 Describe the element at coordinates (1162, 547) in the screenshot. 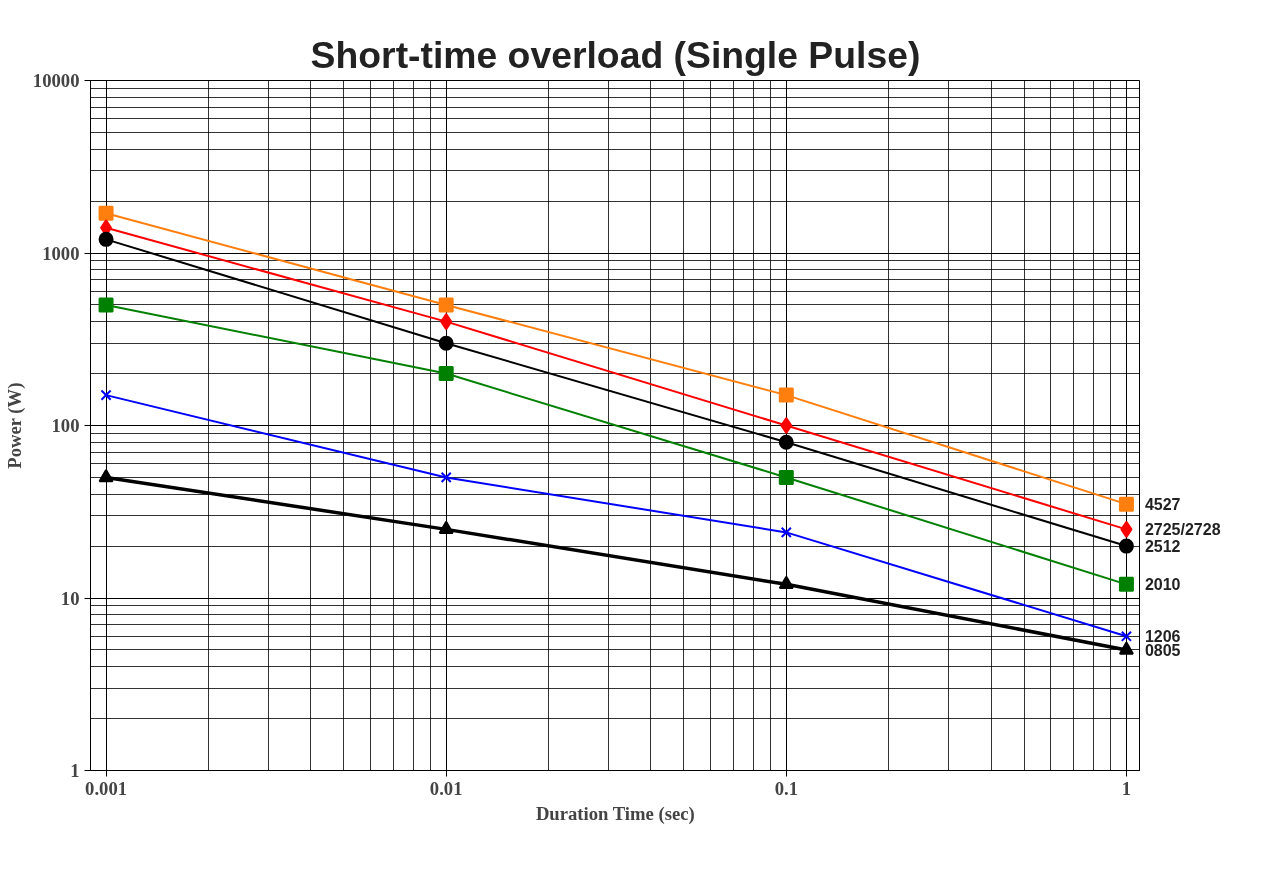

I see `series-label: 2512` at that location.